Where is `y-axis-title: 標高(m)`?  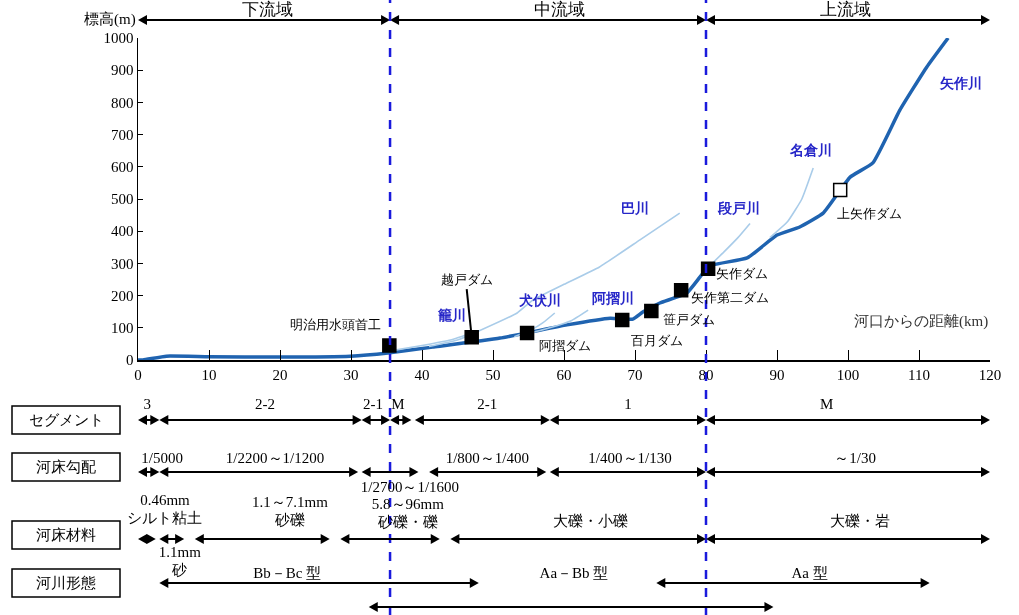
y-axis-title: 標高(m) is located at coordinates (110, 19).